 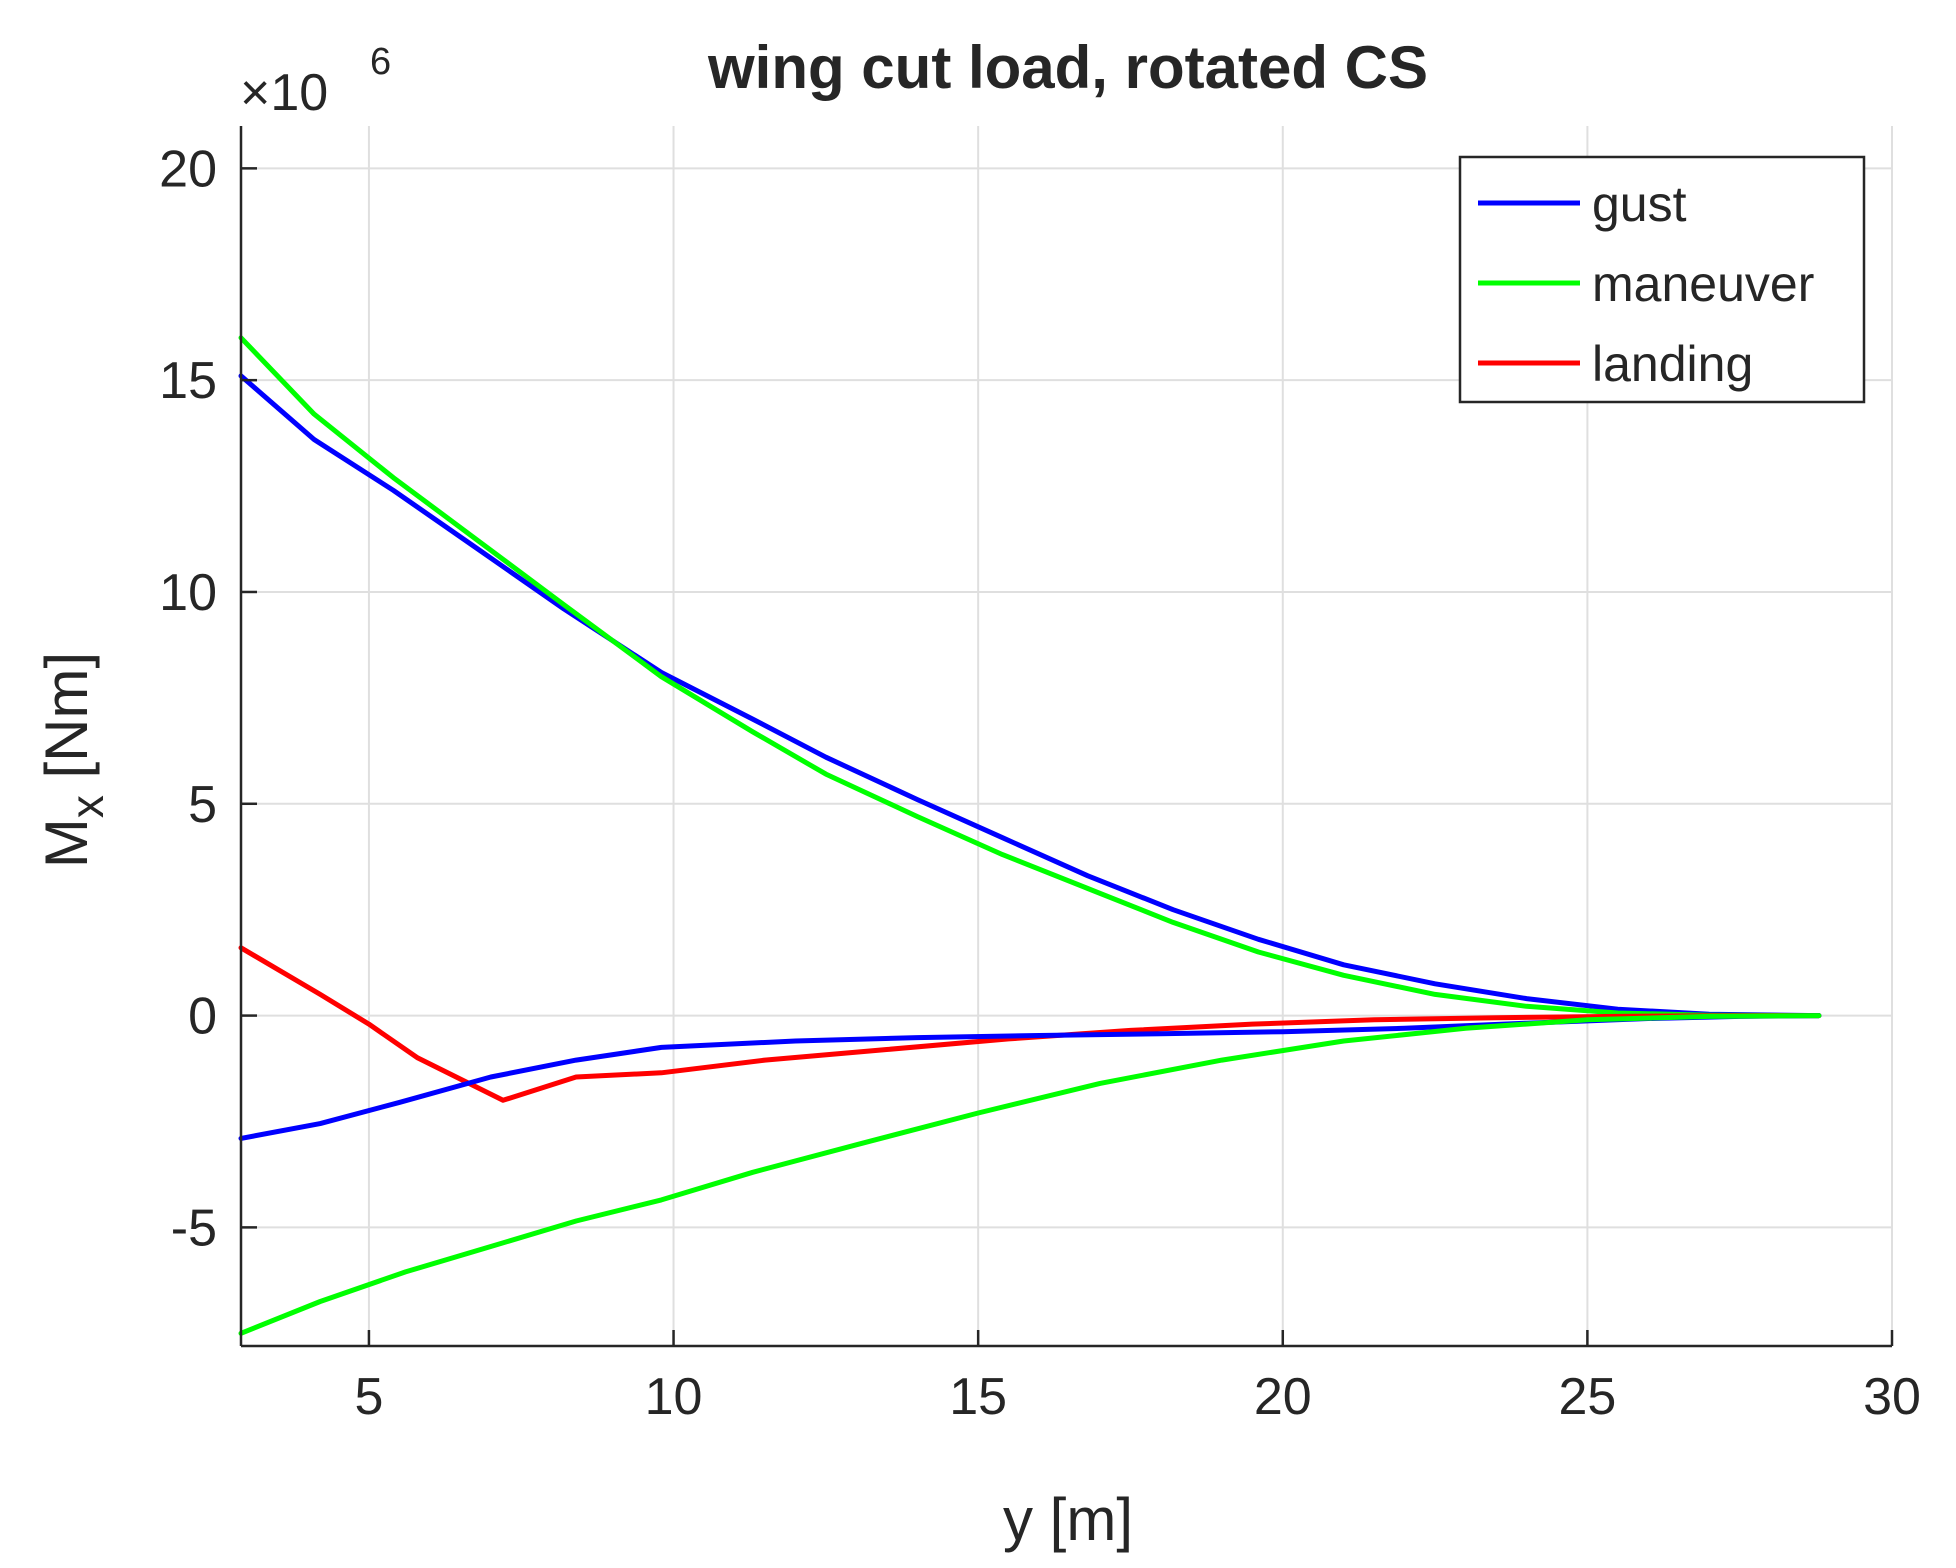 I want to click on x-tick-label: 25, so click(x=1587, y=1397).